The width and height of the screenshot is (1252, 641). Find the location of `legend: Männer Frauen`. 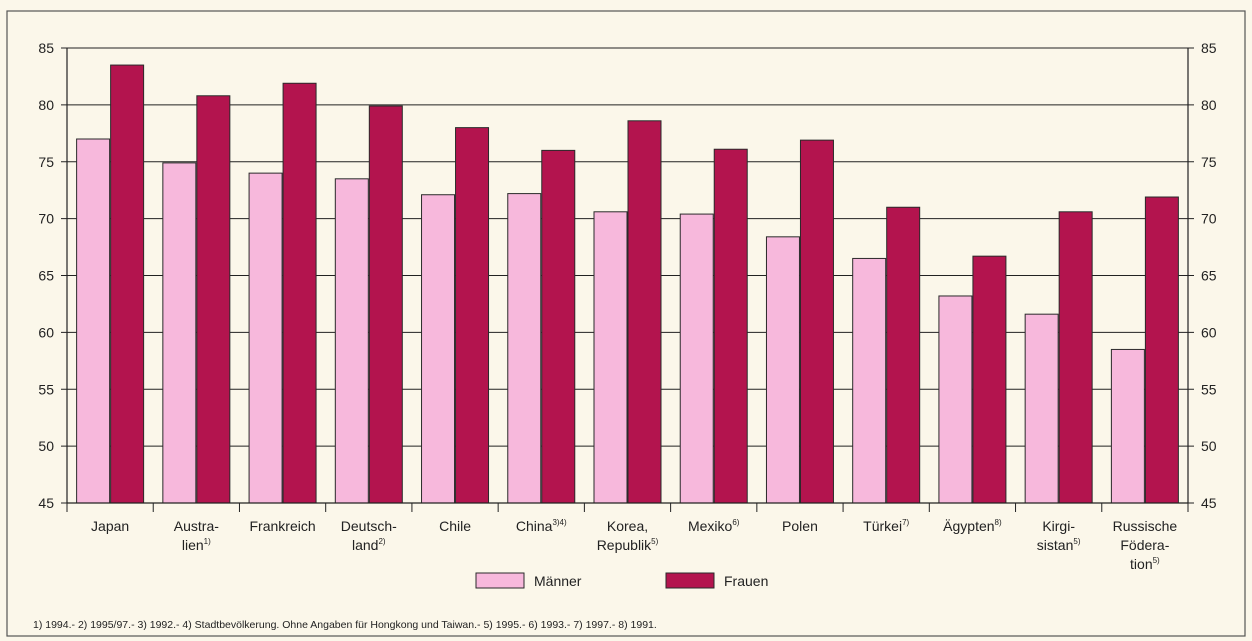

legend: Männer Frauen is located at coordinates (621, 580).